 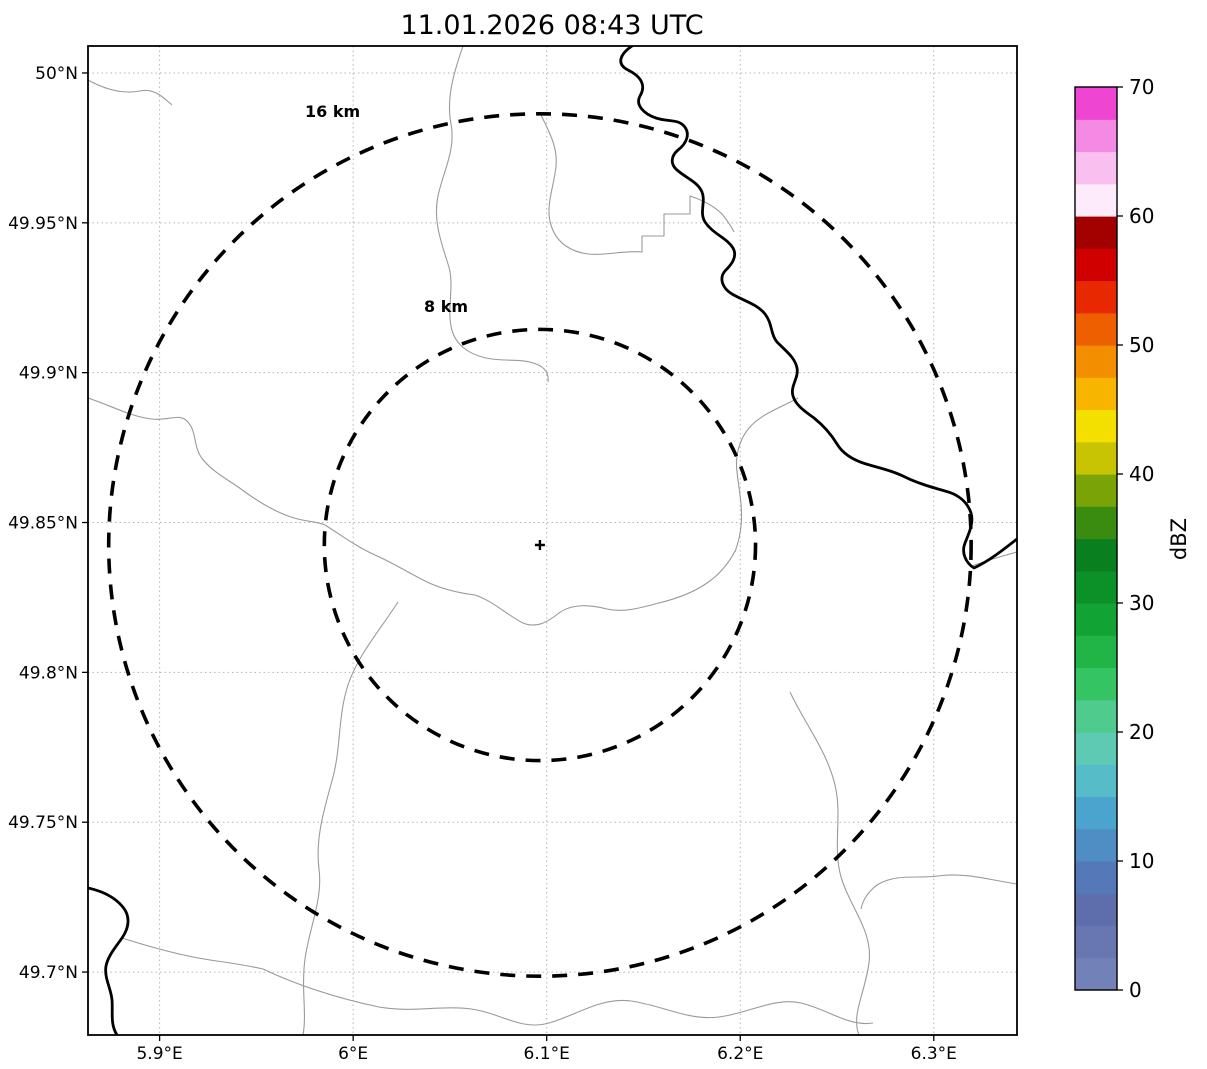 What do you see at coordinates (547, 1054) in the screenshot?
I see `x-tick-label: 6.1°E` at bounding box center [547, 1054].